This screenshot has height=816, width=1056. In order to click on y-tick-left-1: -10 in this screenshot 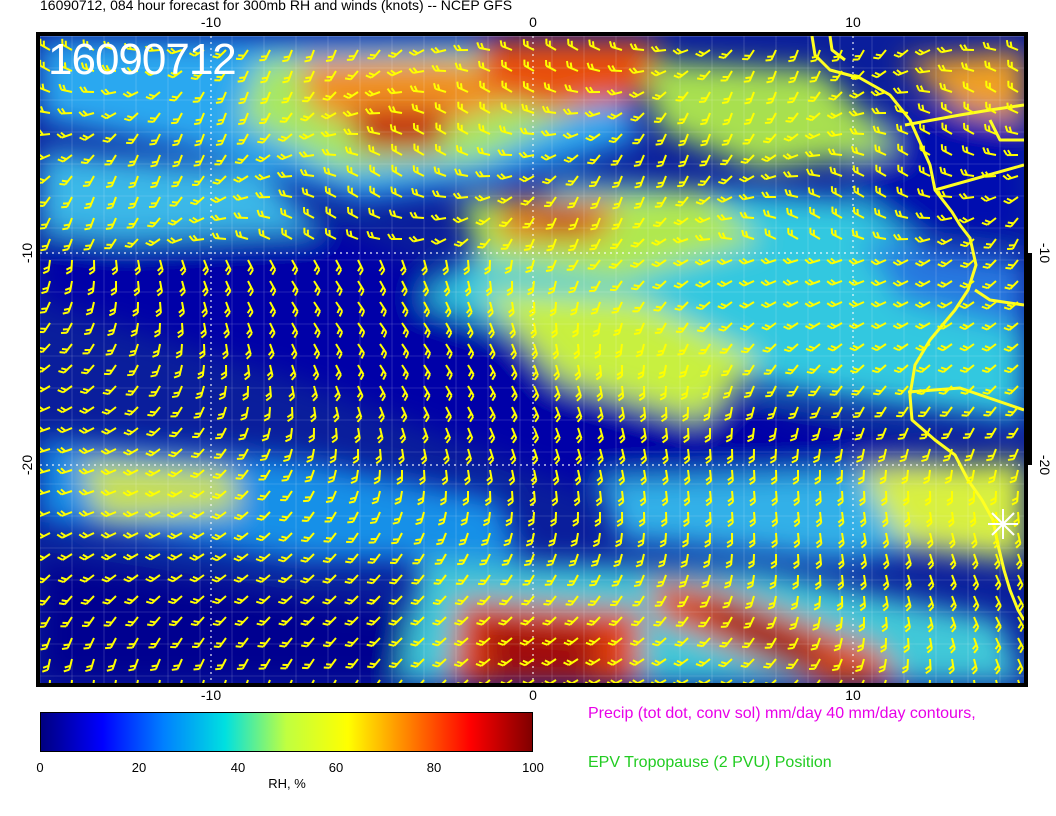, I will do `click(27, 253)`.